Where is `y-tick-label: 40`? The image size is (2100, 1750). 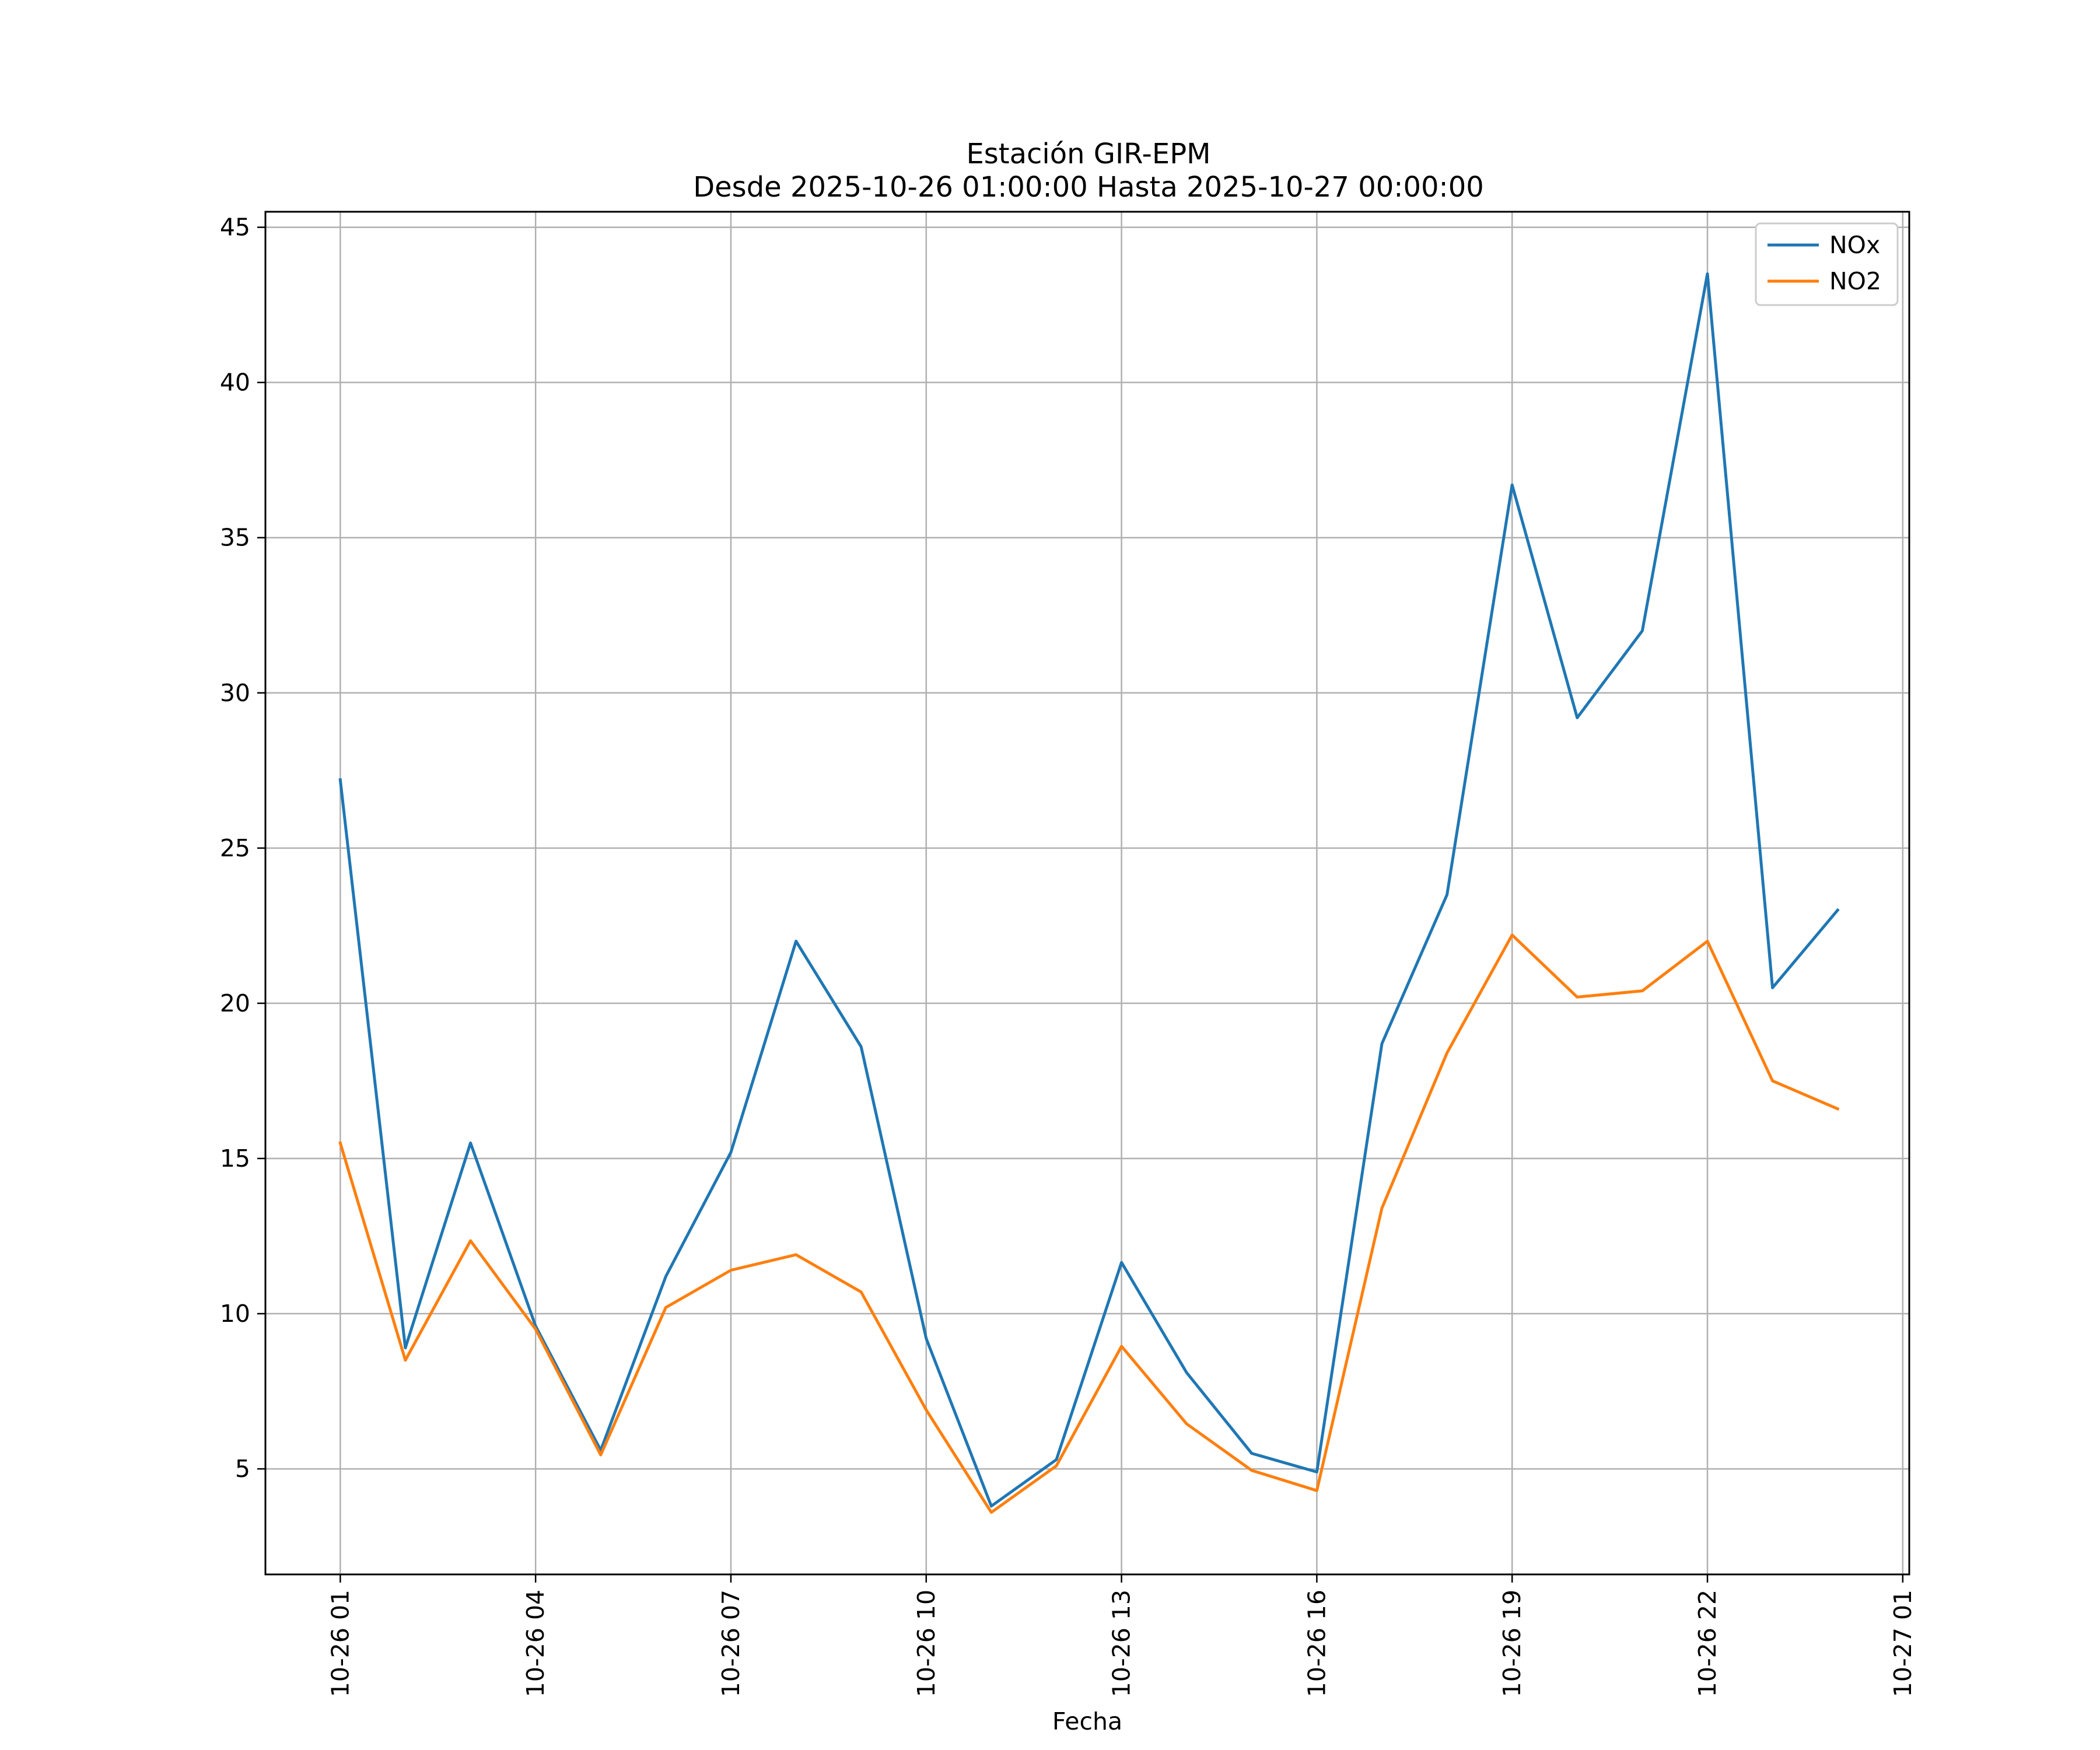
y-tick-label: 40 is located at coordinates (235, 383).